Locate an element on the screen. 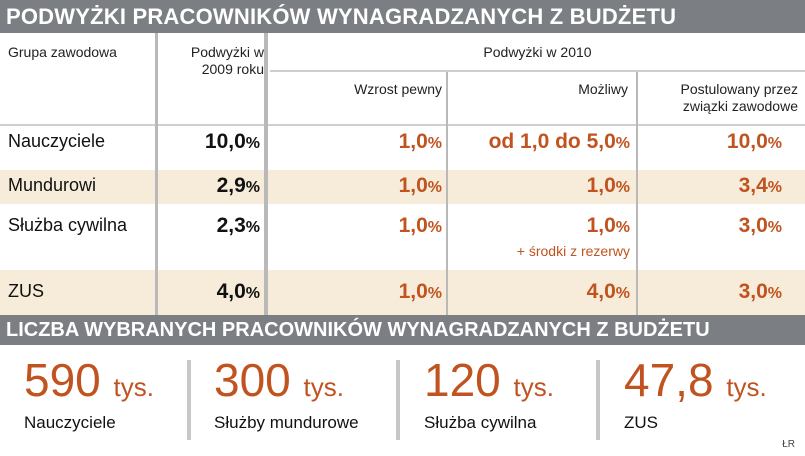 The image size is (805, 456). stat-label: ZUS is located at coordinates (641, 422).